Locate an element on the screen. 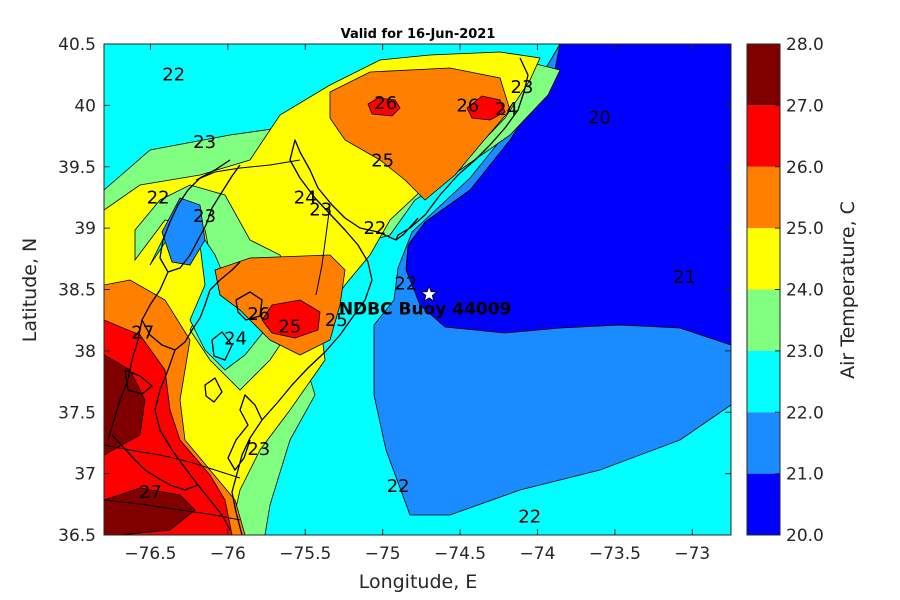 This screenshot has height=600, width=900. x-tick-label: −73.5 is located at coordinates (615, 554).